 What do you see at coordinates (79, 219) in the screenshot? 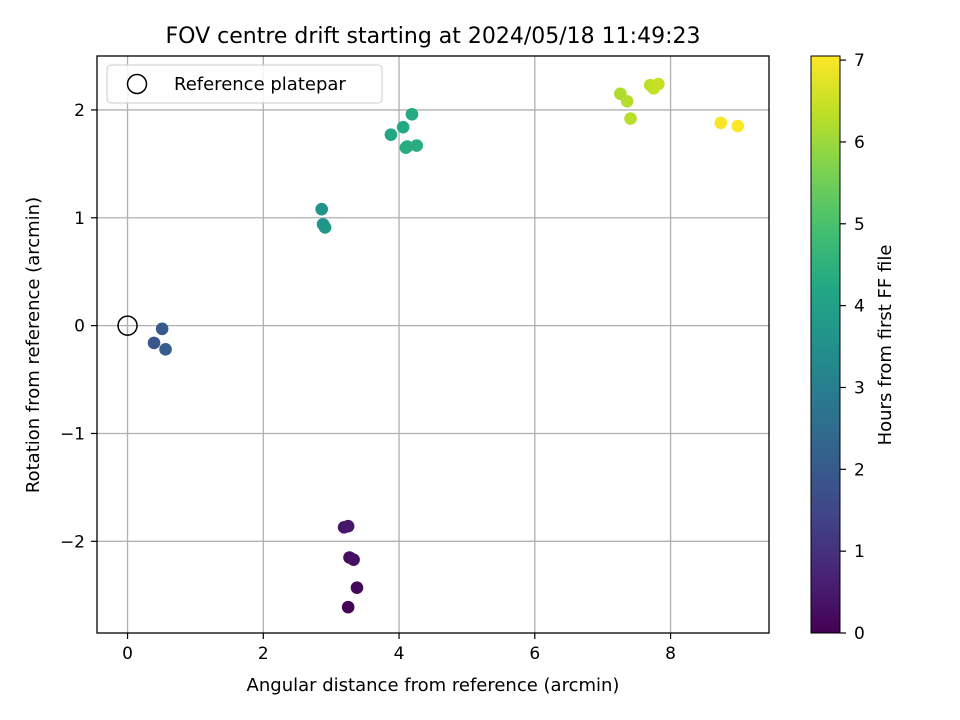
I see `y-tick-label: 1` at bounding box center [79, 219].